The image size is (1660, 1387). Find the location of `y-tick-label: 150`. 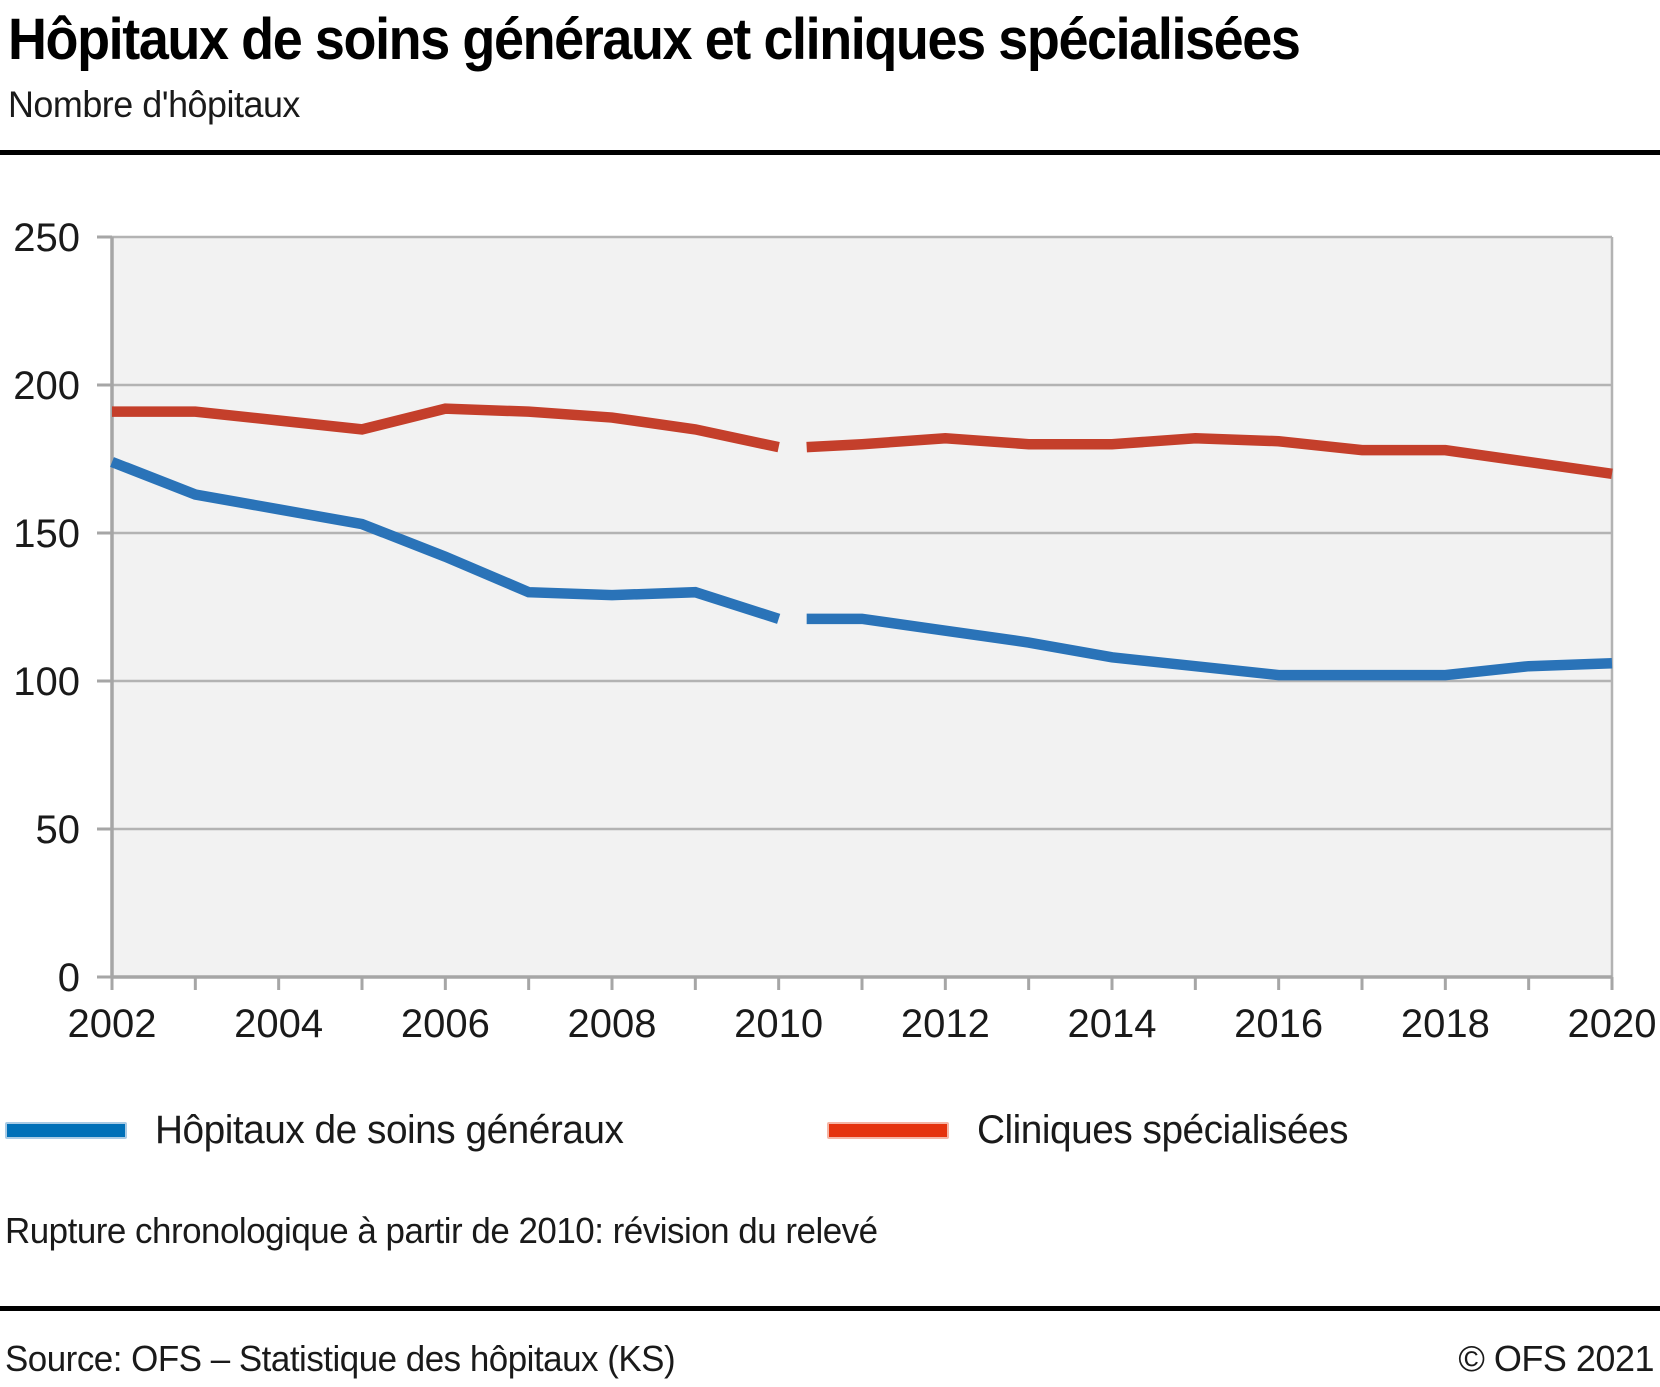

y-tick-label: 150 is located at coordinates (46, 534).